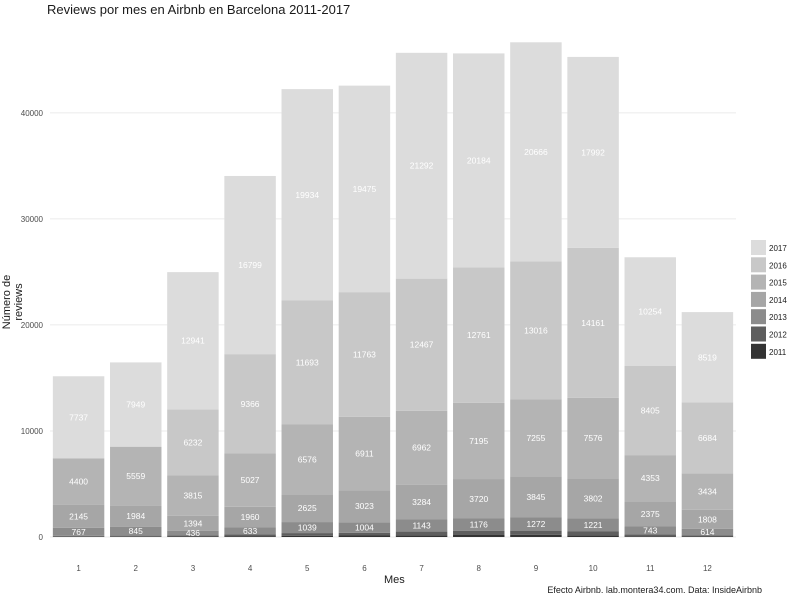 This screenshot has width=800, height=600. Describe the element at coordinates (394, 580) in the screenshot. I see `x-axis-label: Mes` at that location.